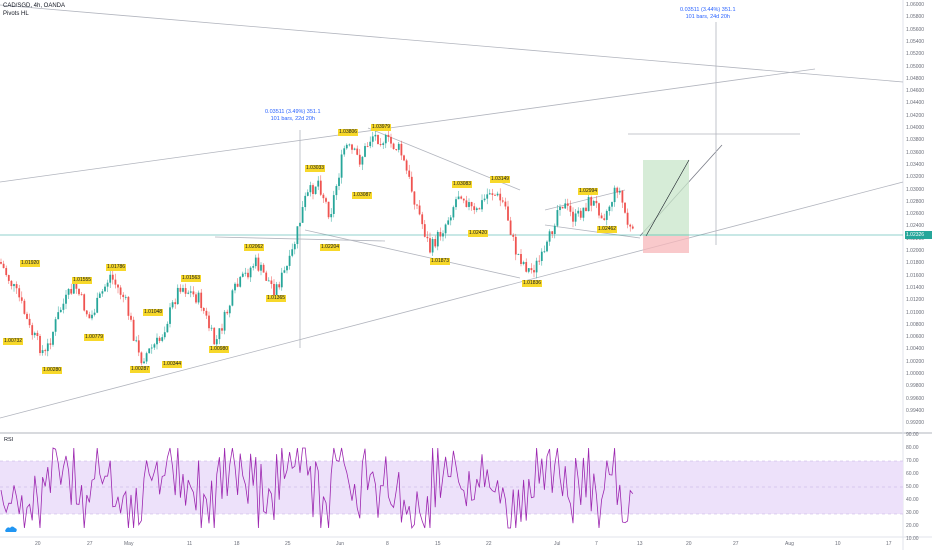 The height and width of the screenshot is (550, 932). Describe the element at coordinates (915, 177) in the screenshot. I see `price-scale-label: 1.03200` at that location.